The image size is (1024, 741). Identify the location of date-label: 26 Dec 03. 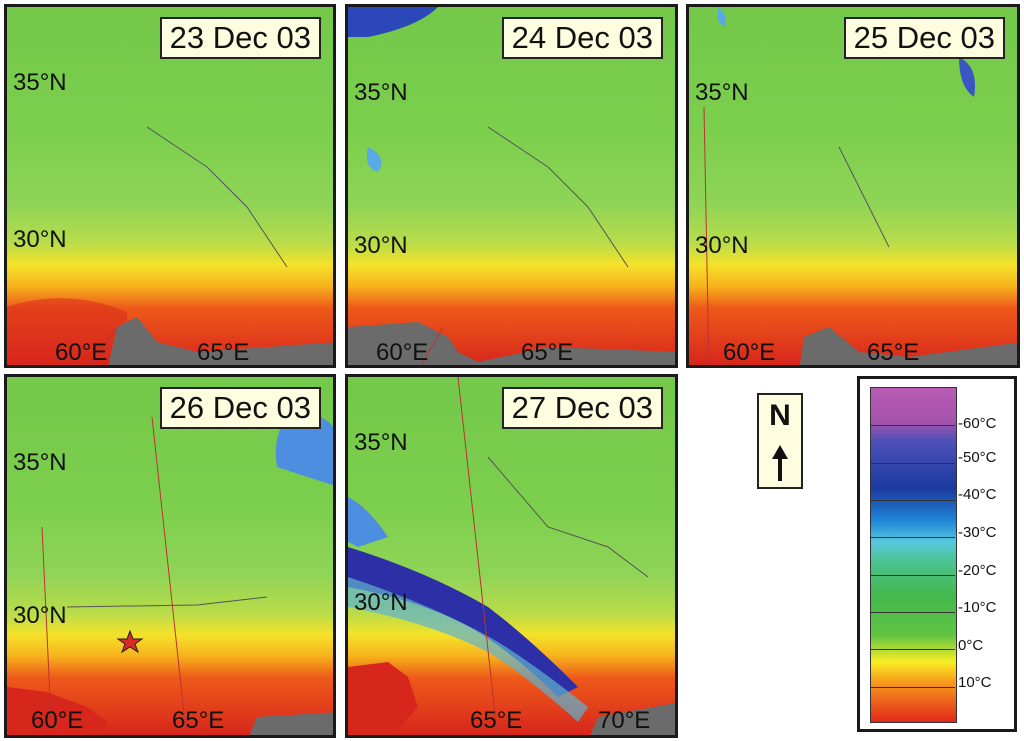
(240, 408).